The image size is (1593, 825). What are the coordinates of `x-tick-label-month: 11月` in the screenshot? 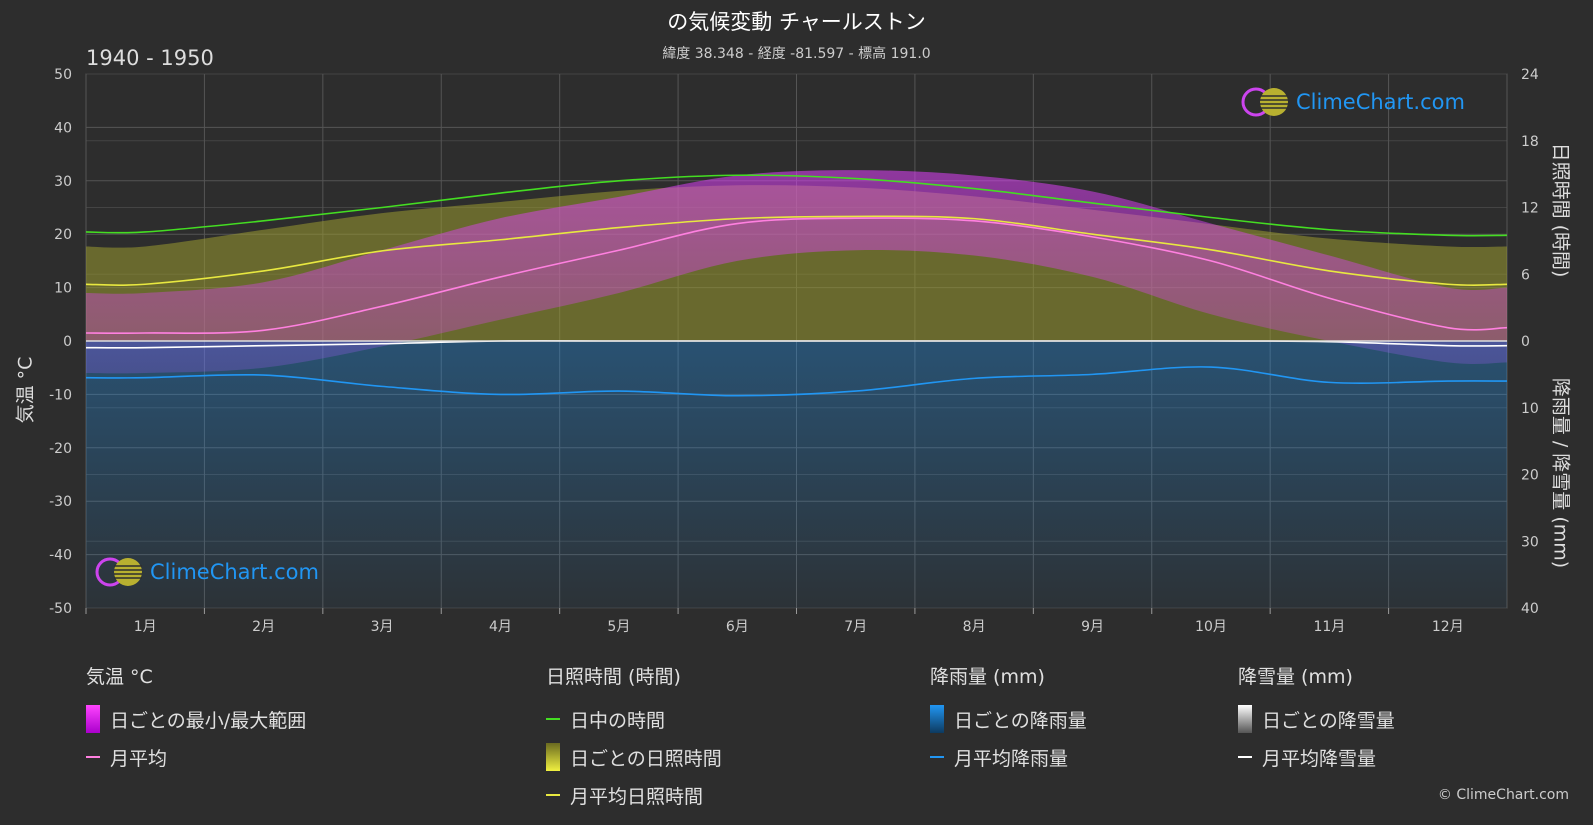 It's located at (1329, 627).